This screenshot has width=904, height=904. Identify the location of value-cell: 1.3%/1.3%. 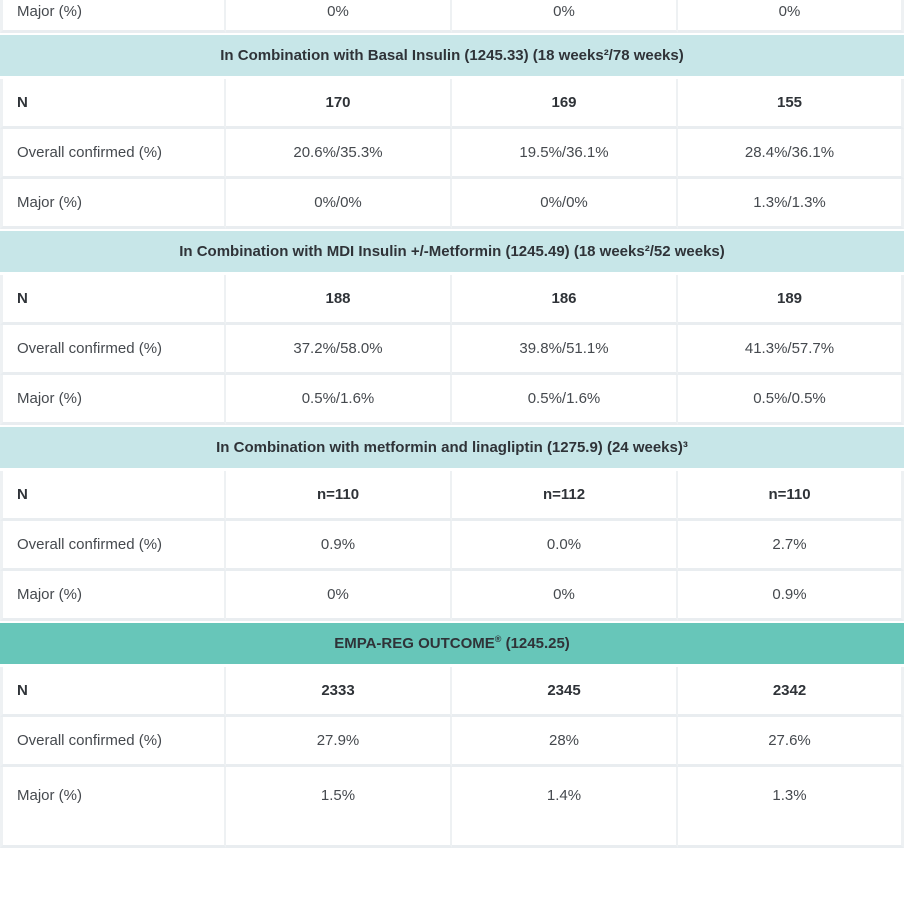
(791, 204).